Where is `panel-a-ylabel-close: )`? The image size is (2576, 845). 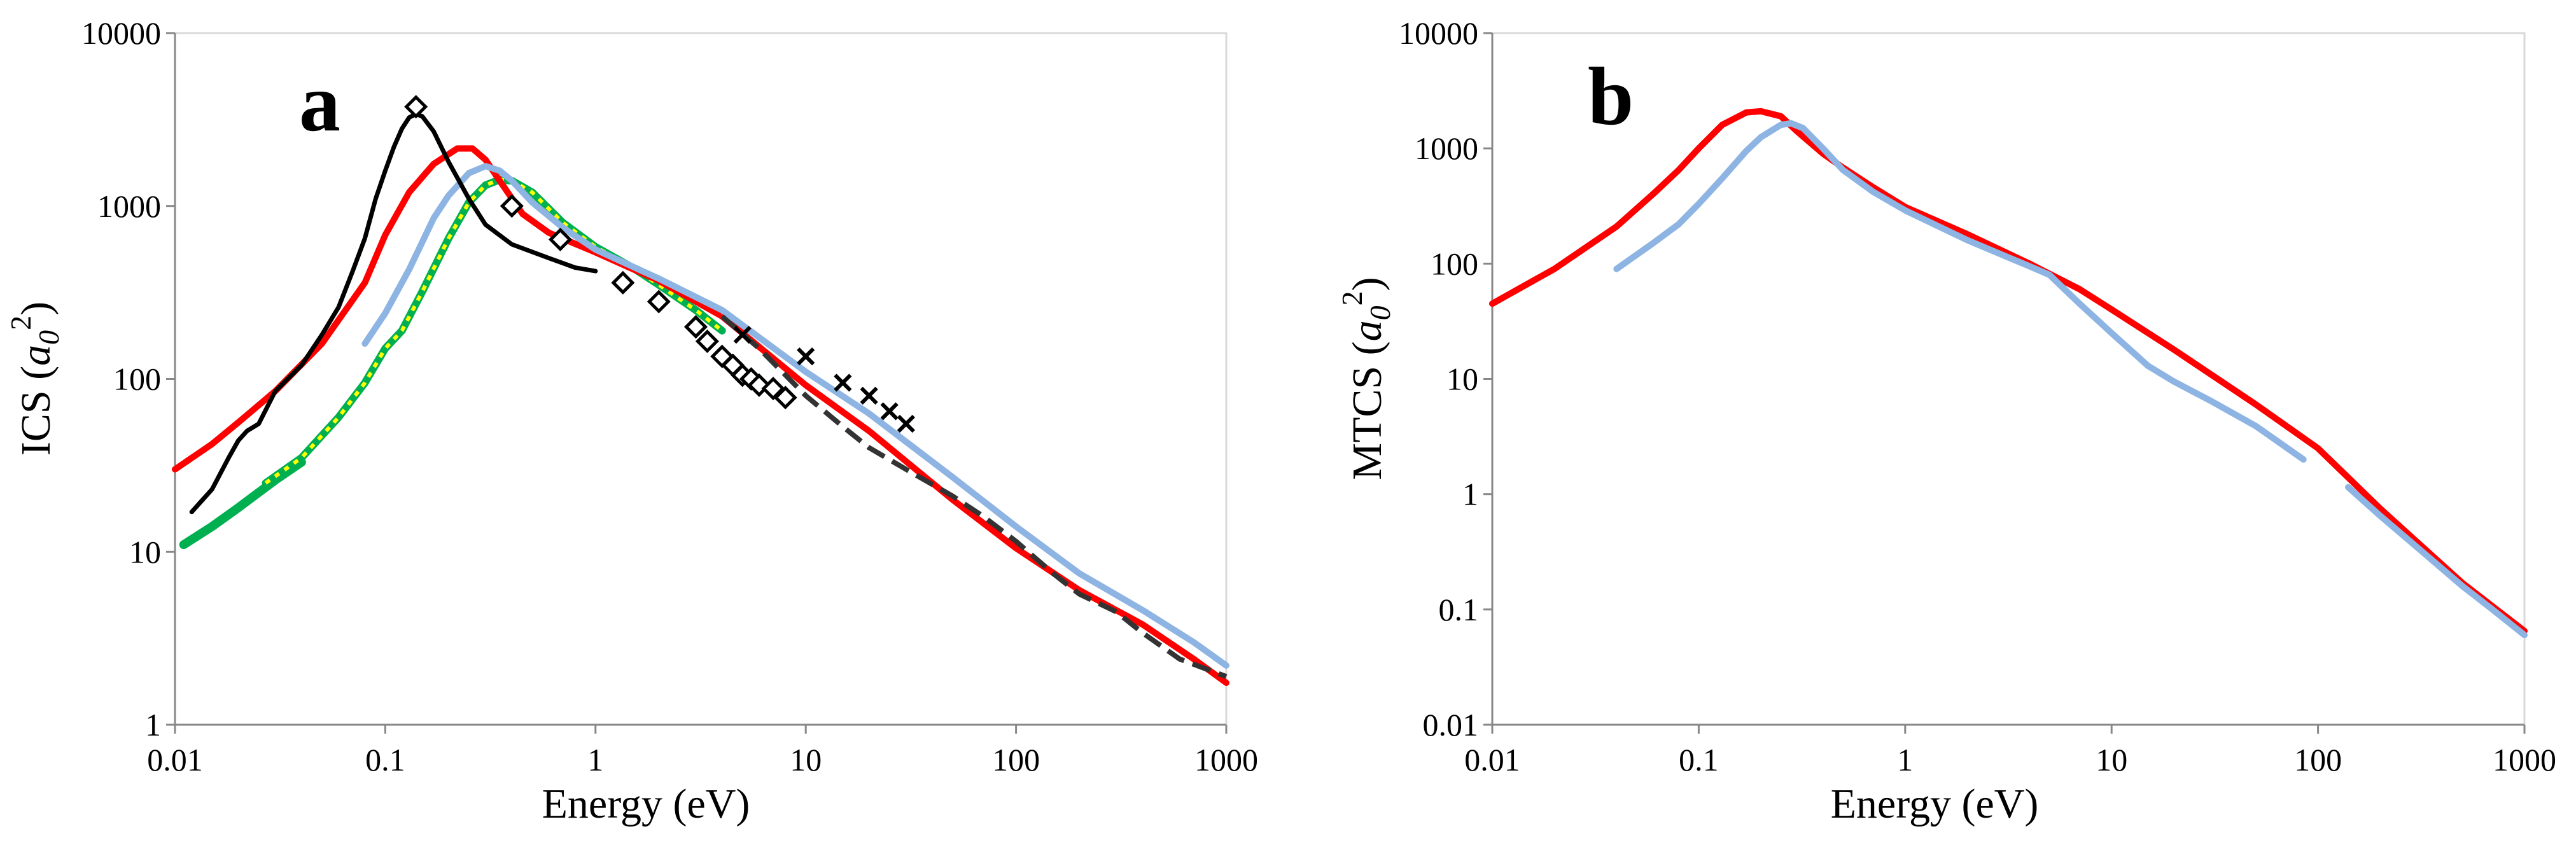 panel-a-ylabel-close: ) is located at coordinates (36, 309).